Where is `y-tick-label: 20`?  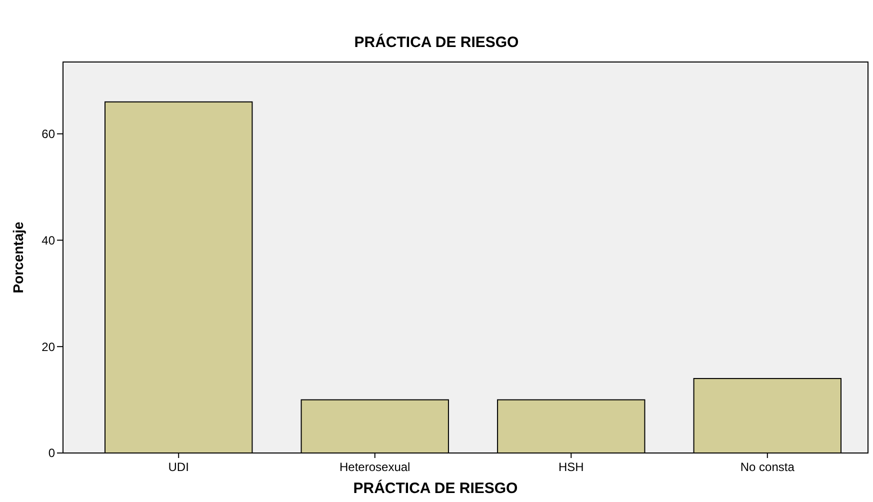
y-tick-label: 20 is located at coordinates (49, 347).